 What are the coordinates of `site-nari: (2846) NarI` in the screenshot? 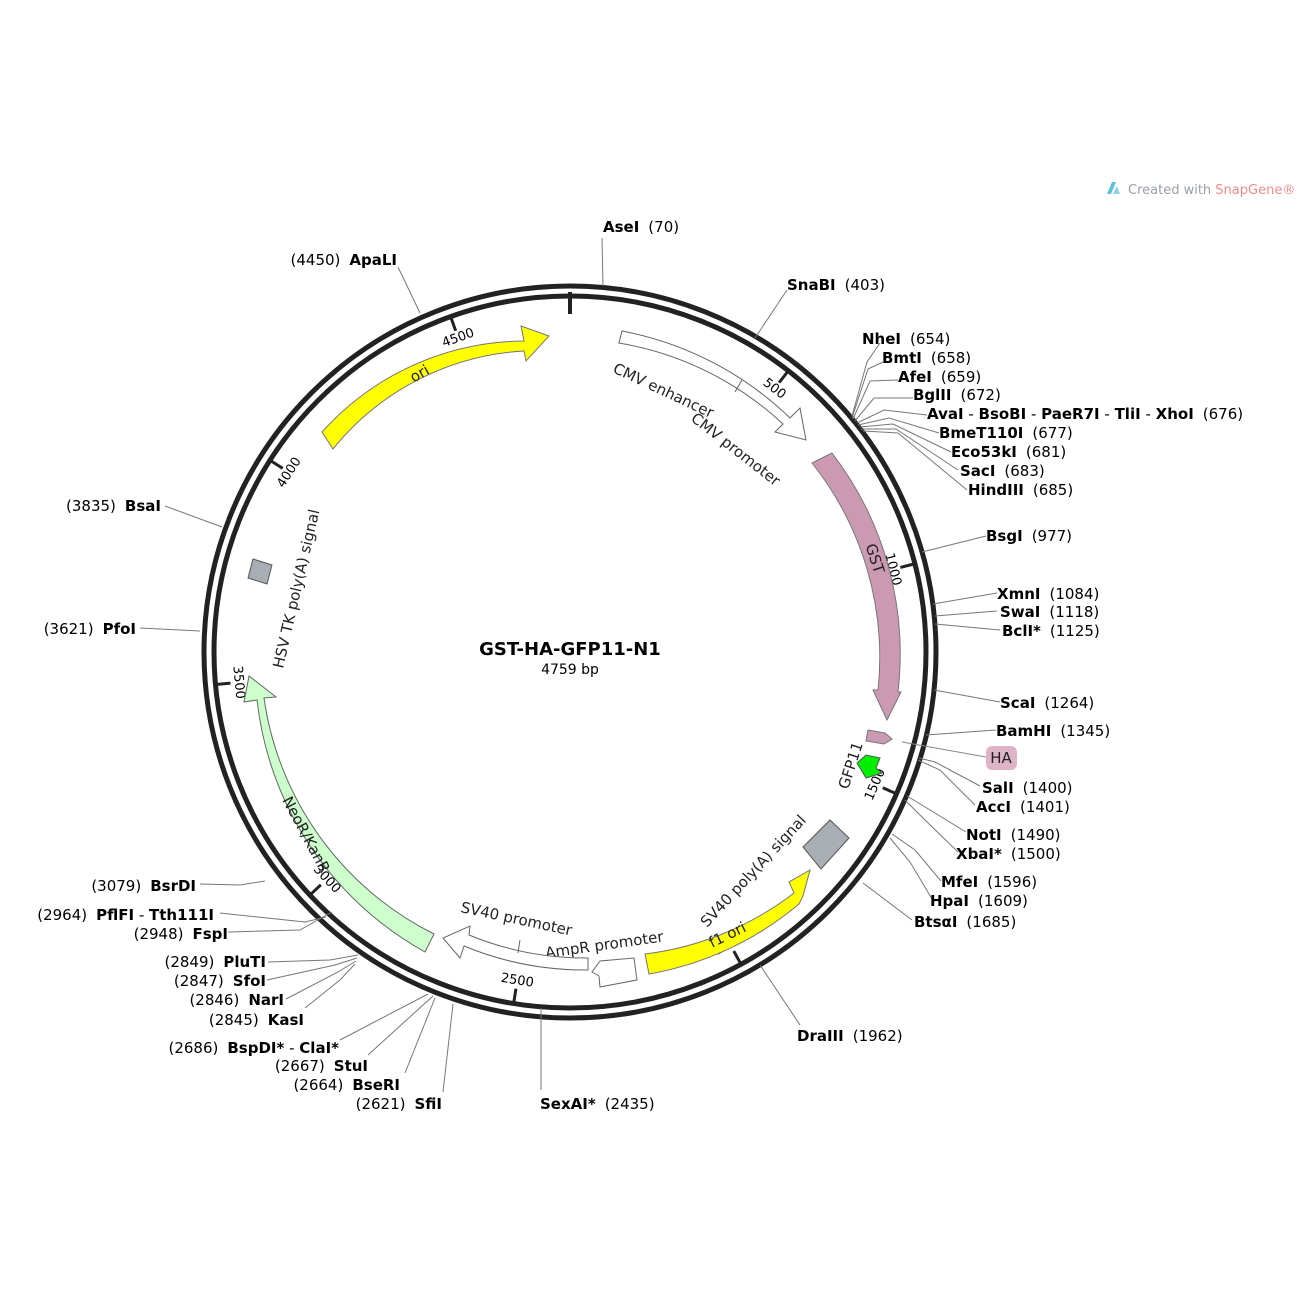 It's located at (236, 1000).